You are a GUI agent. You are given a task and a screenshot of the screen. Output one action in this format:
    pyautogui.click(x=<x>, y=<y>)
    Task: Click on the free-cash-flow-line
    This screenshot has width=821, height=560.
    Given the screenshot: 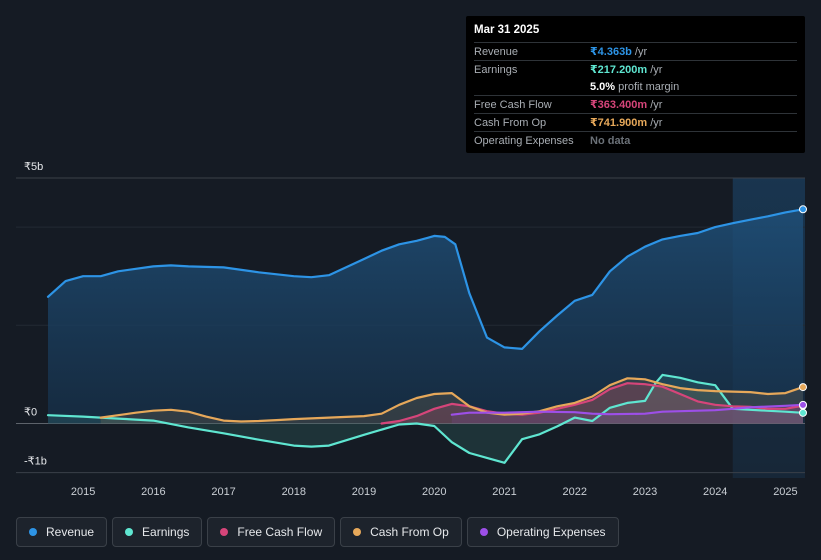 What is the action you would take?
    pyautogui.click(x=592, y=403)
    